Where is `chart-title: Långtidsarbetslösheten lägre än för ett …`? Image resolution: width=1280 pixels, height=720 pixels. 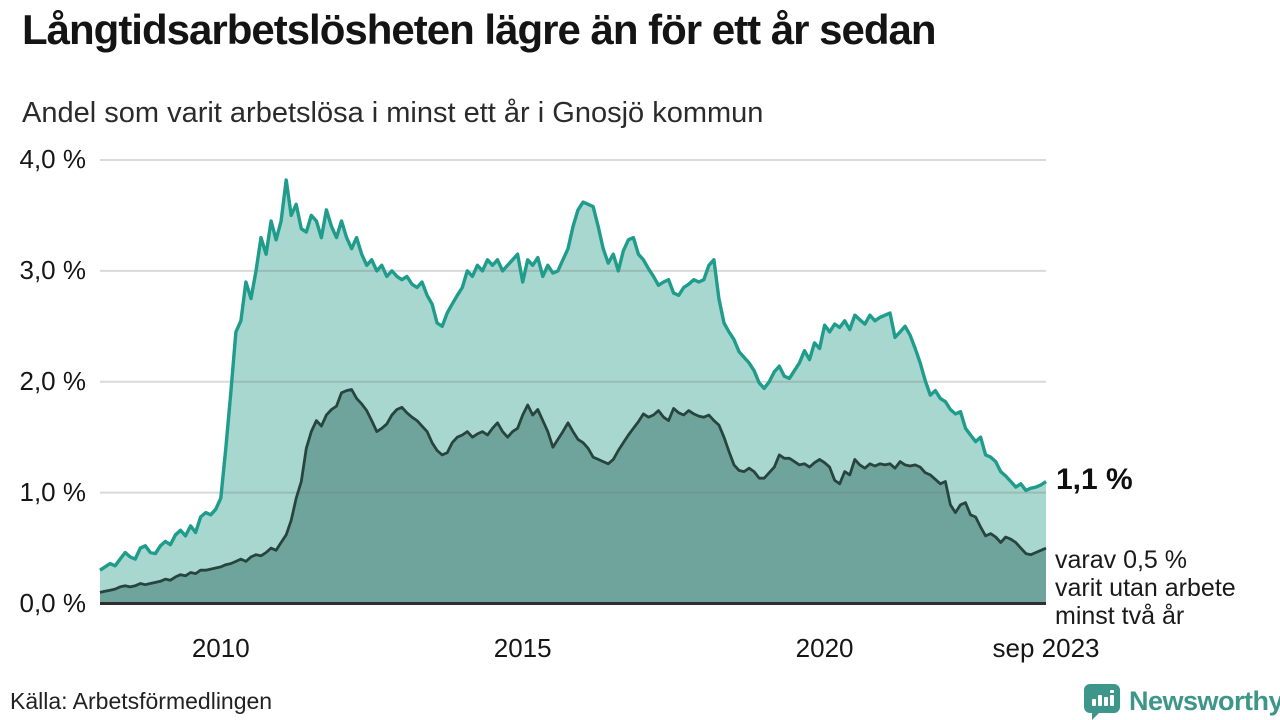 chart-title: Långtidsarbetslösheten lägre än för ett … is located at coordinates (479, 29).